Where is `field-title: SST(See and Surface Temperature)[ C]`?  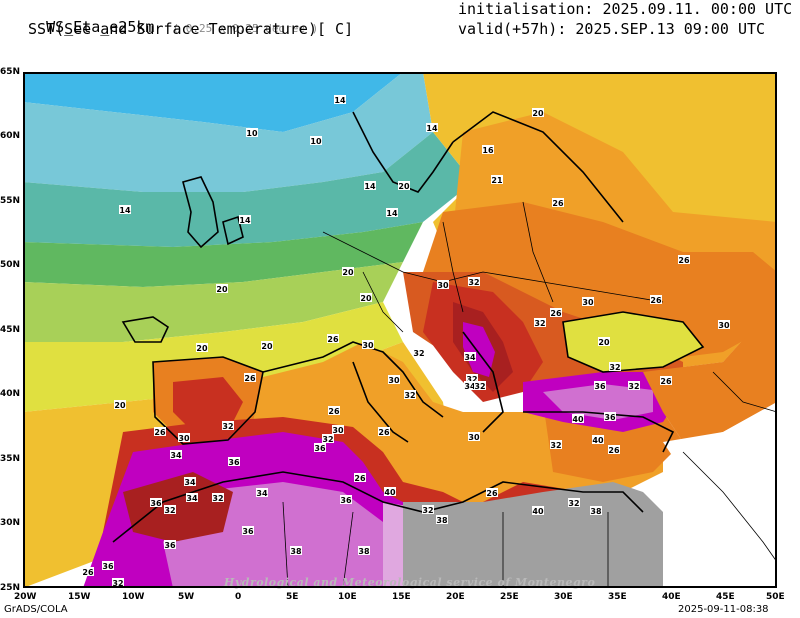 field-title: SST(See and Surface Temperature)[ C] is located at coordinates (191, 29).